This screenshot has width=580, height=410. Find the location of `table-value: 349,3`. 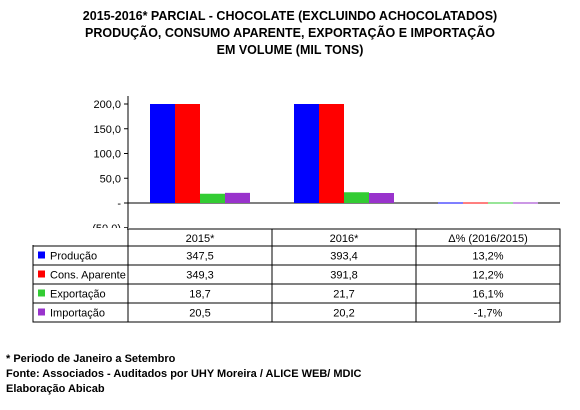

table-value: 349,3 is located at coordinates (200, 276).